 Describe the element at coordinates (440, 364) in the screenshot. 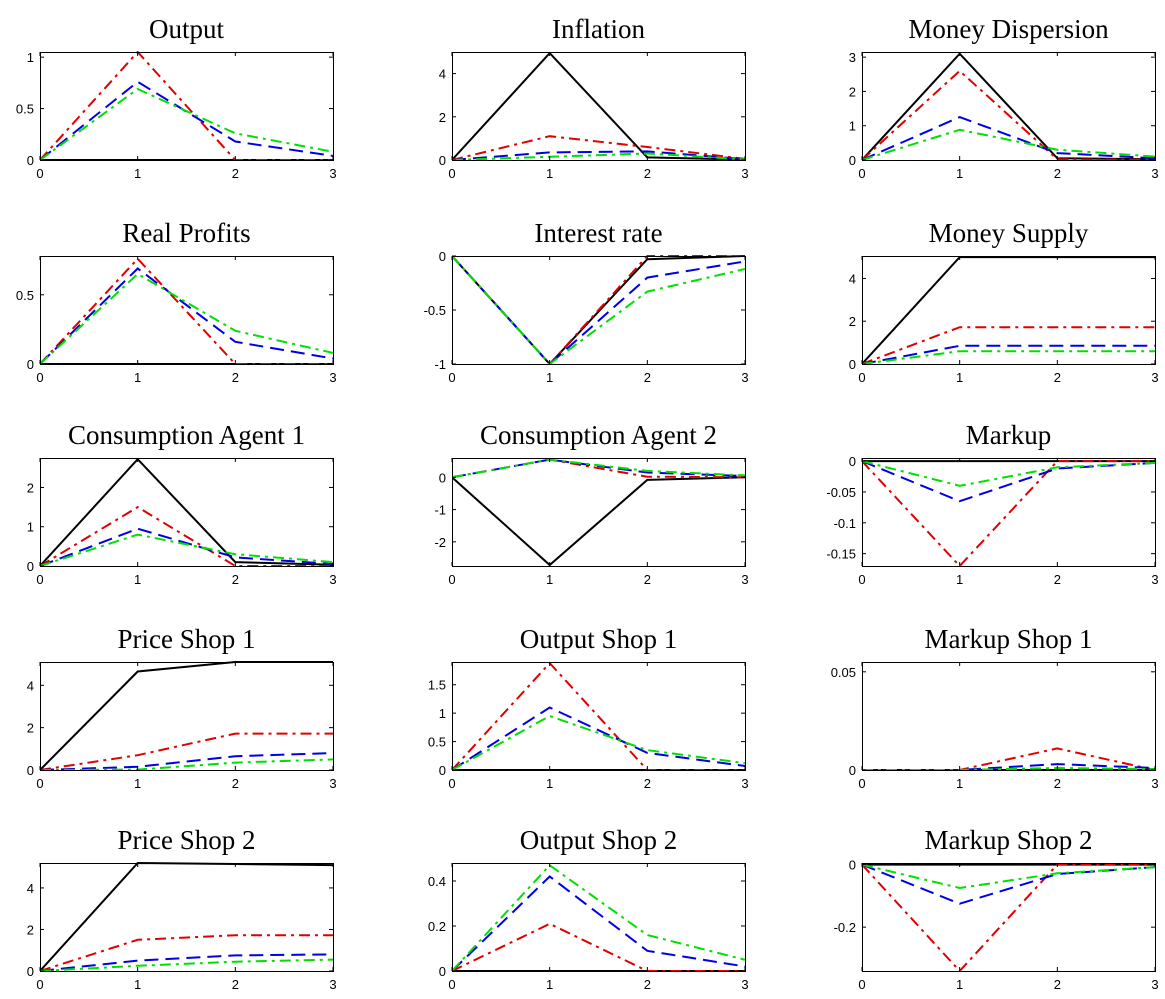

I see `y-tick-label: -1` at that location.